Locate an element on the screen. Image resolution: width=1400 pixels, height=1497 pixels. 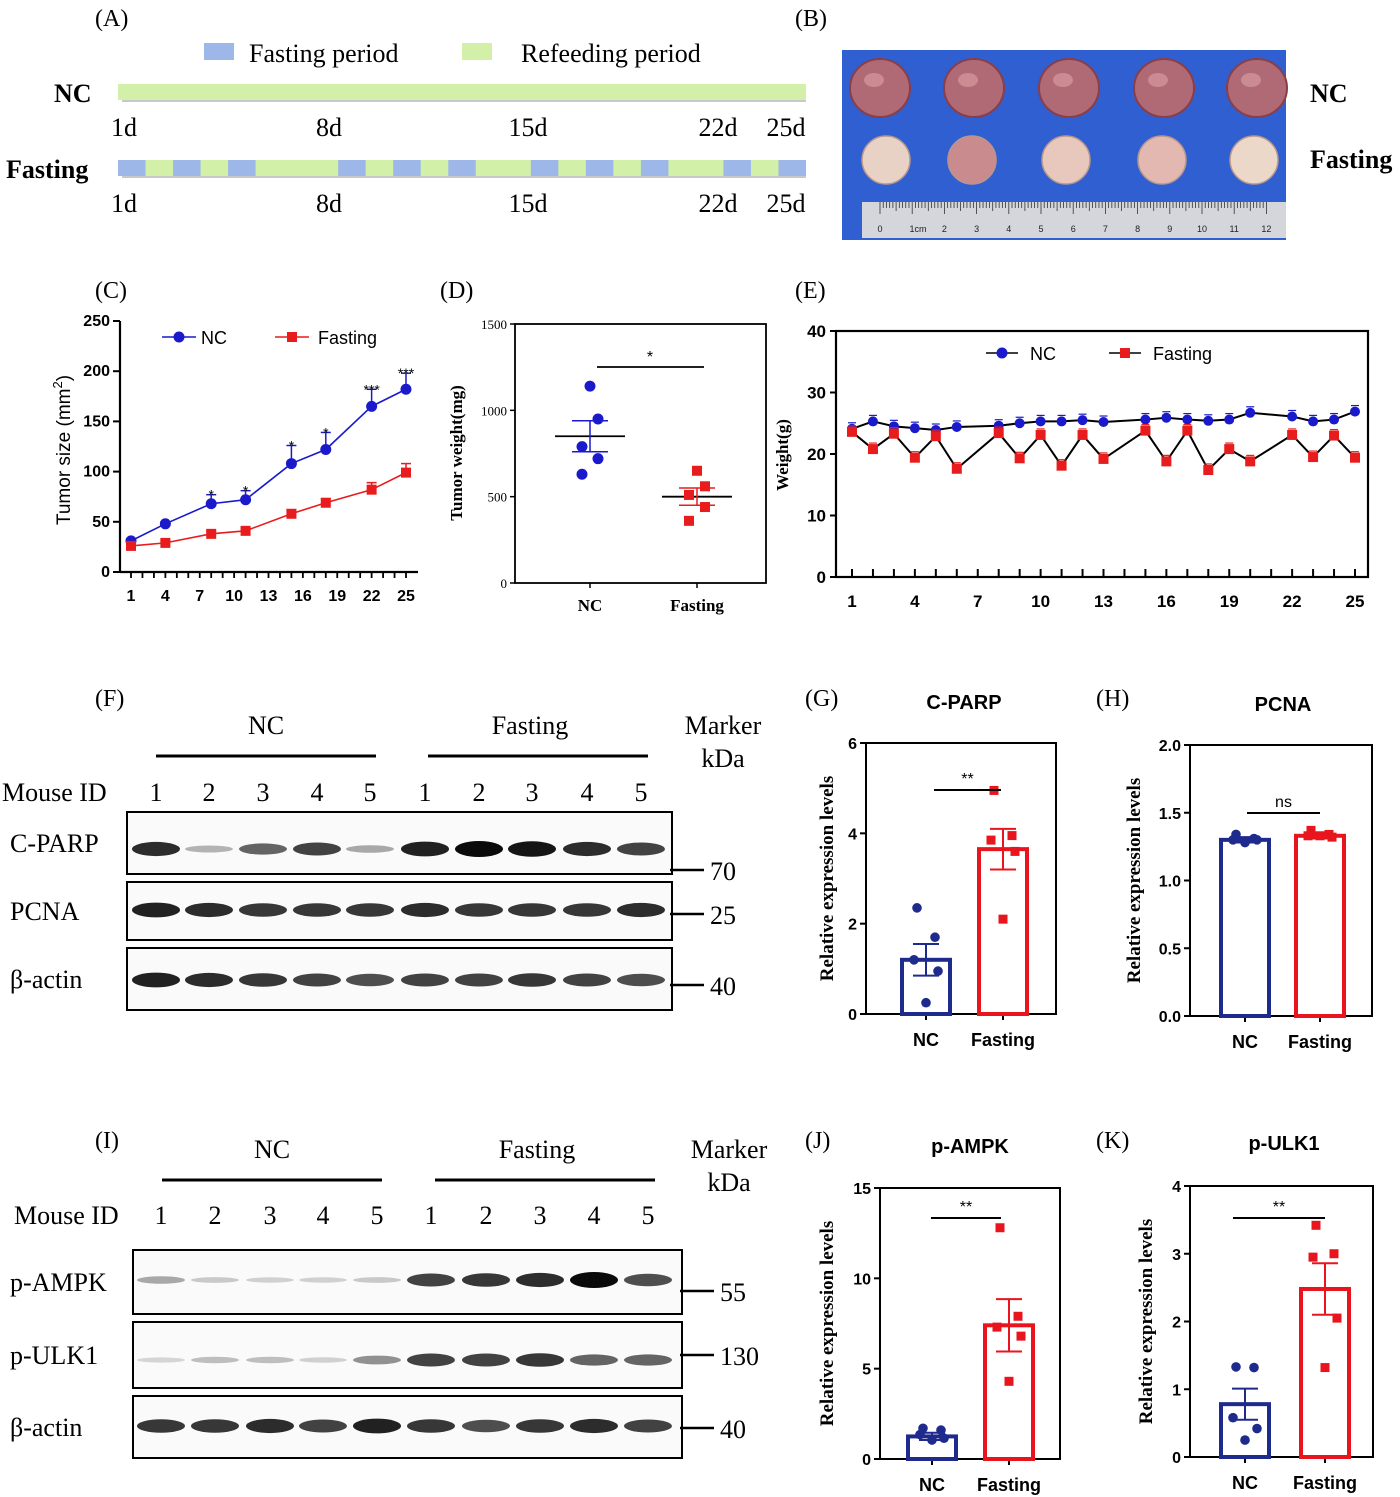
x-tick-label: Fasting is located at coordinates (697, 605).